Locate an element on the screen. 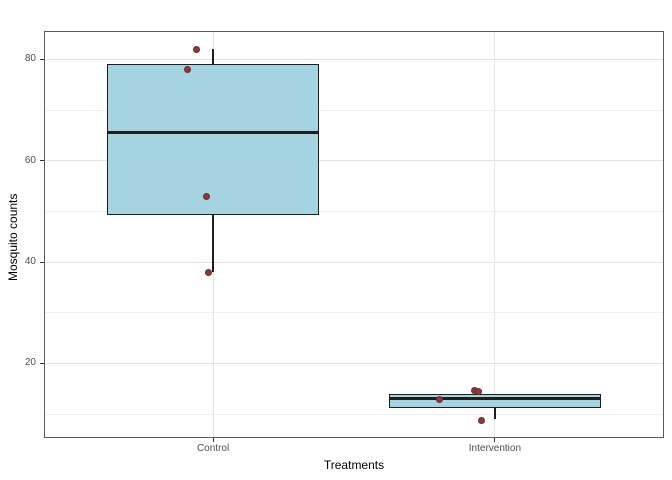 The width and height of the screenshot is (672, 480). box-intervention is located at coordinates (495, 400).